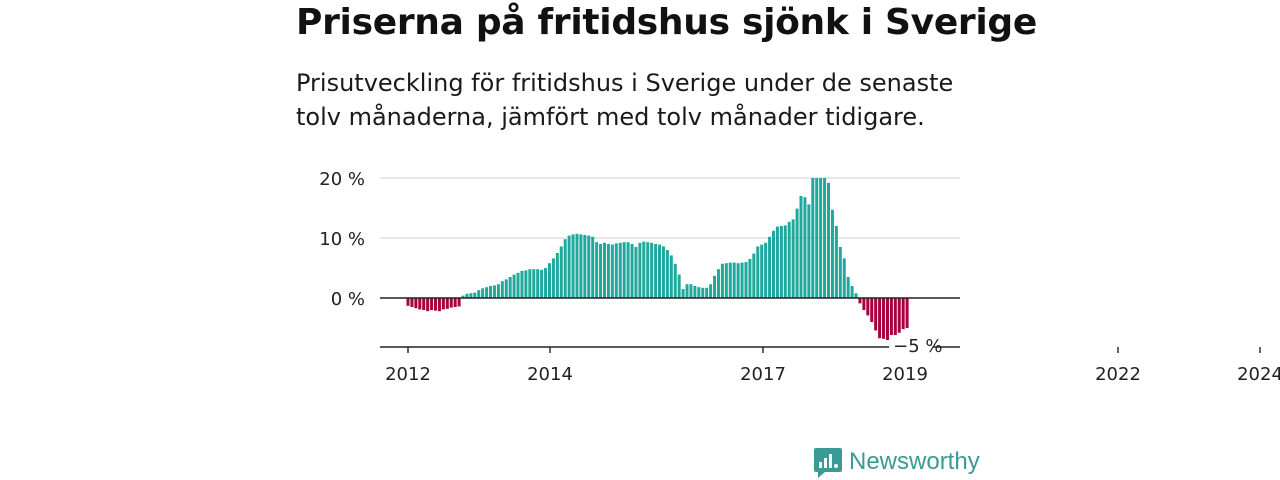 The height and width of the screenshot is (480, 1280). I want to click on y-tick-label: 10 %, so click(342, 239).